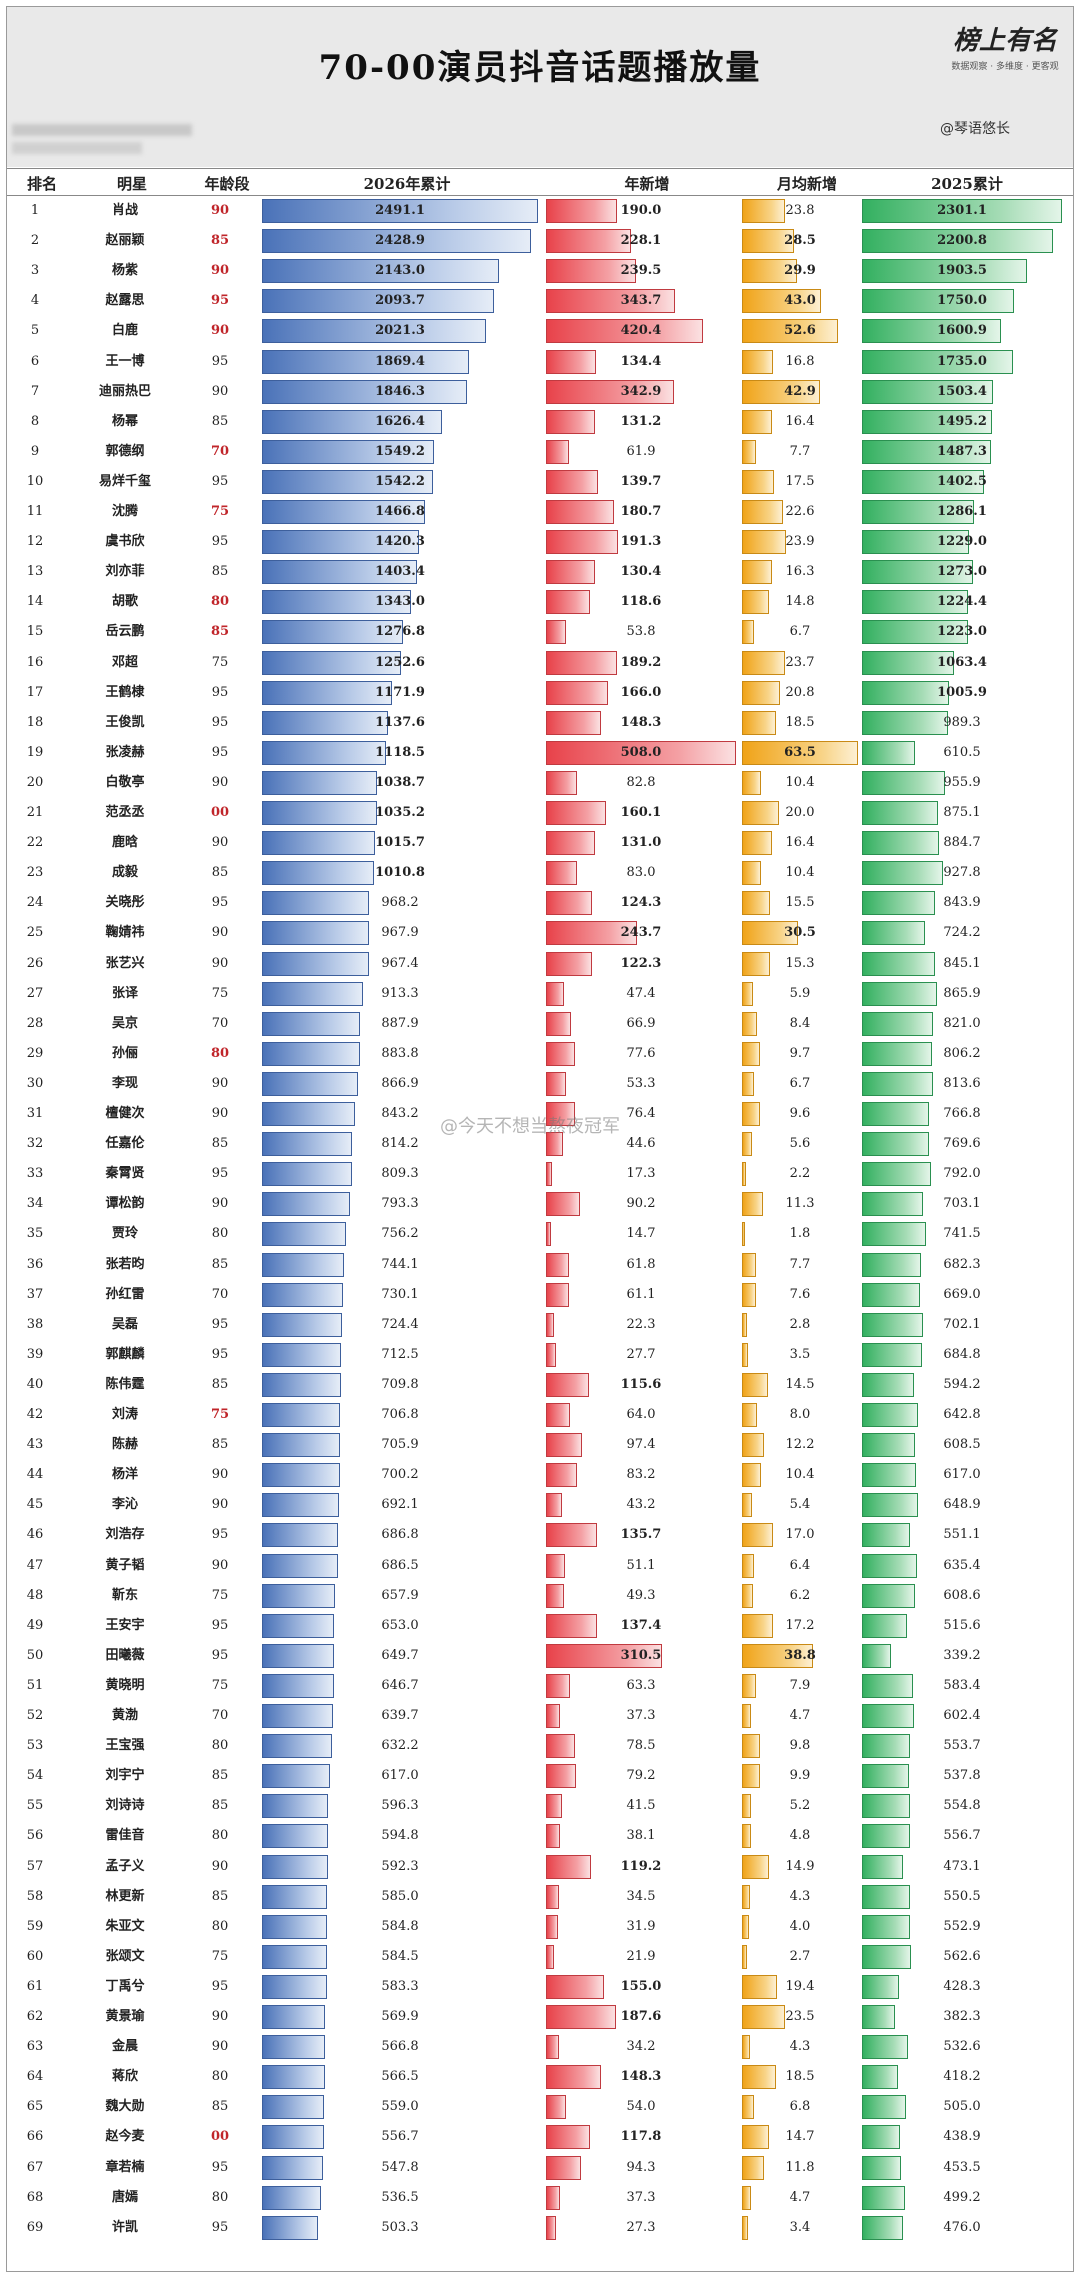 This screenshot has width=1080, height=2278. Describe the element at coordinates (641, 1806) in the screenshot. I see `bar-year-new-label: 41.5` at that location.